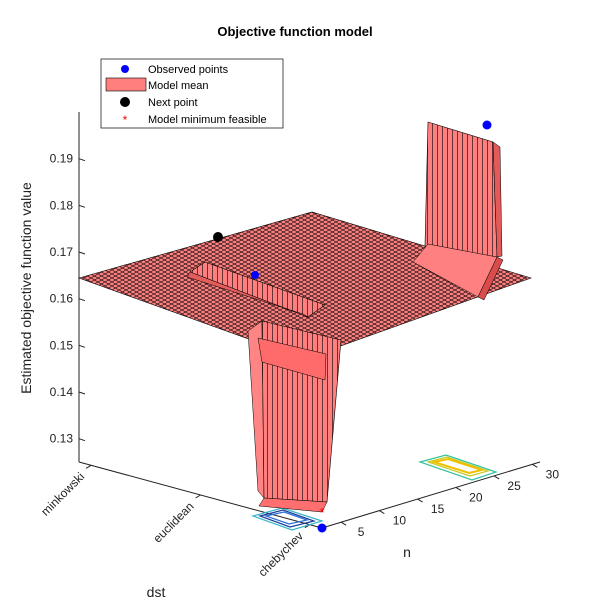 This screenshot has width=590, height=600. What do you see at coordinates (321, 512) in the screenshot?
I see `model-minimum-marker: *` at bounding box center [321, 512].